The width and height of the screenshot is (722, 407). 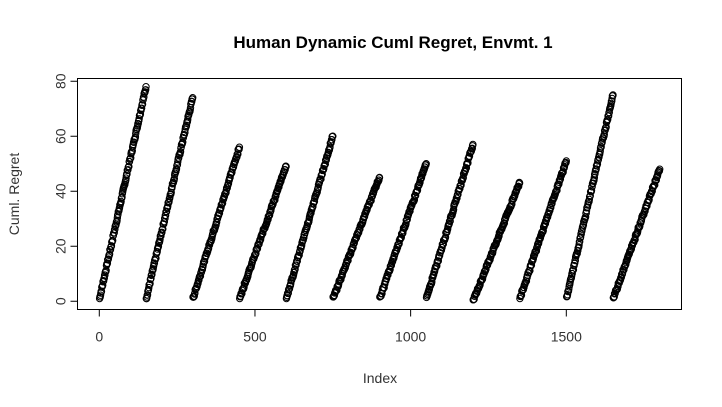 I want to click on y-tick-label: 80, so click(x=61, y=81).